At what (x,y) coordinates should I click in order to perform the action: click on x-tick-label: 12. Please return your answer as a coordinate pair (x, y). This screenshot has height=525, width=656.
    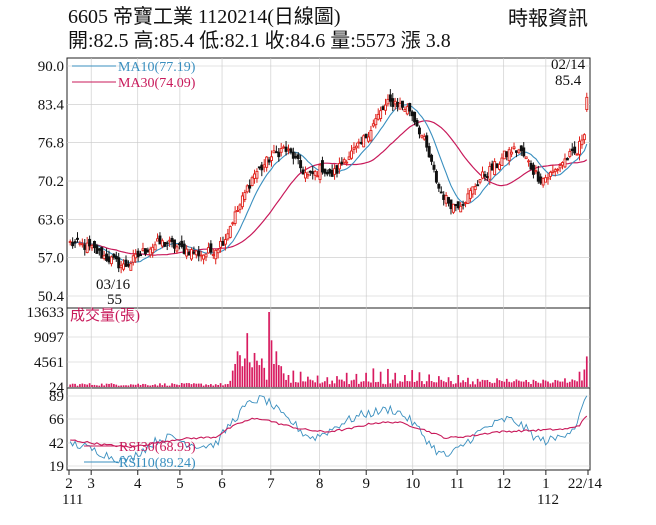
    Looking at the image, I should click on (503, 484).